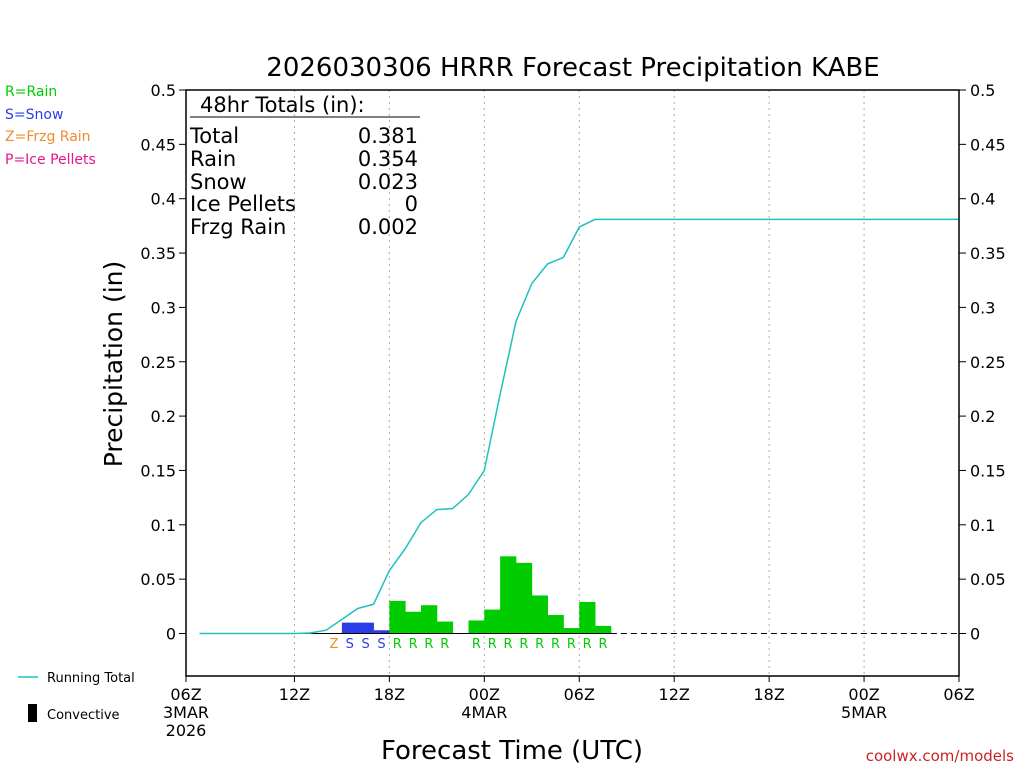 This screenshot has width=1024, height=768. What do you see at coordinates (50, 160) in the screenshot?
I see `legend-ice-pellets: P=Ice Pellets` at bounding box center [50, 160].